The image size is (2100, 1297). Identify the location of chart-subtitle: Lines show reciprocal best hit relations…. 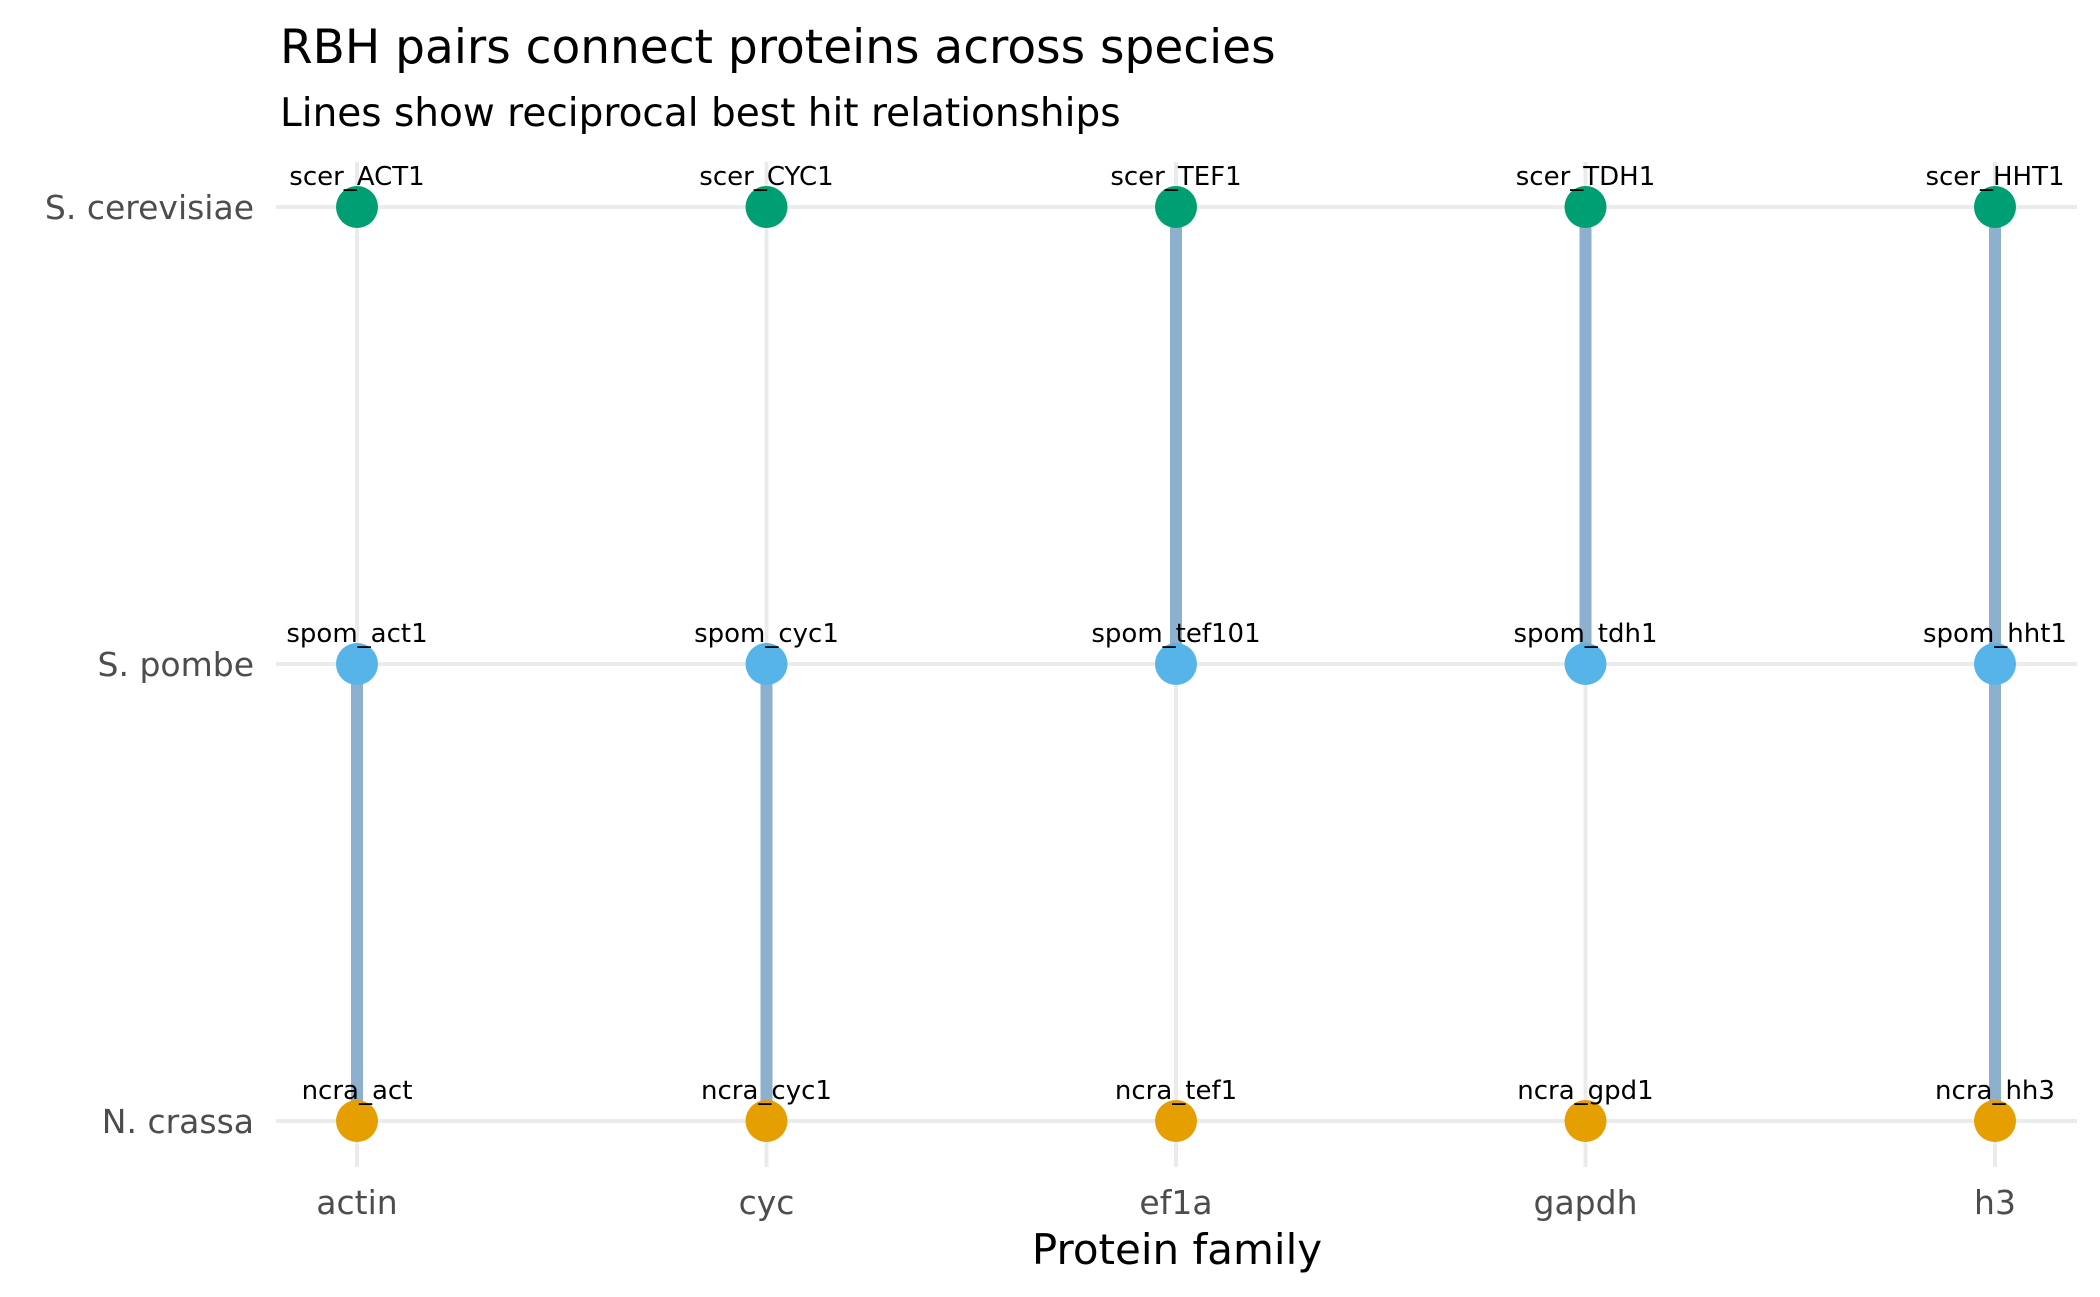
(700, 113).